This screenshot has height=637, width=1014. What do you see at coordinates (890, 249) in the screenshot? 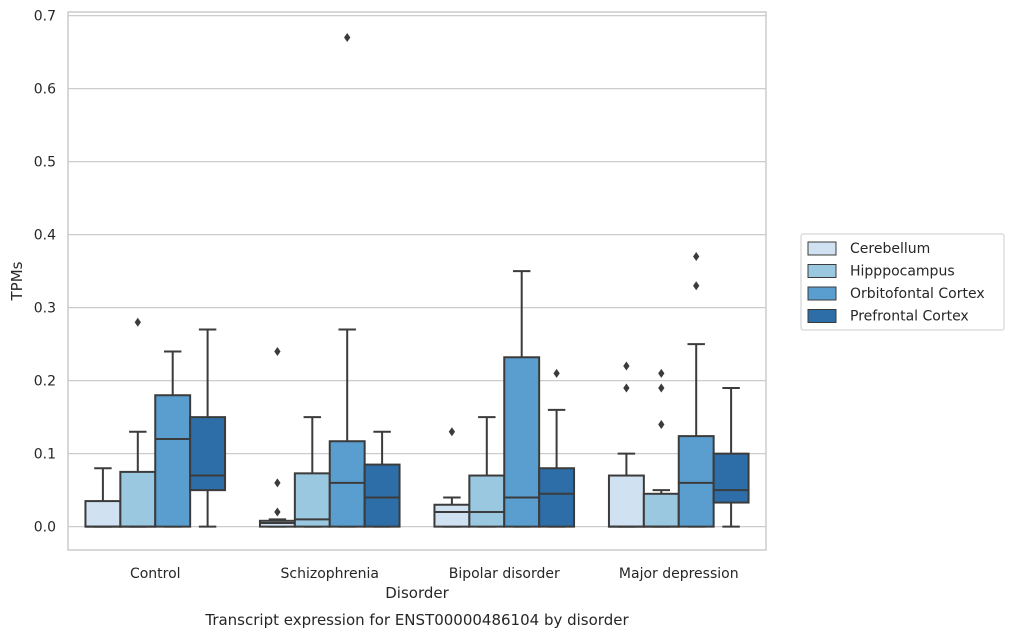
I see `legend-label: Cerebellum` at bounding box center [890, 249].